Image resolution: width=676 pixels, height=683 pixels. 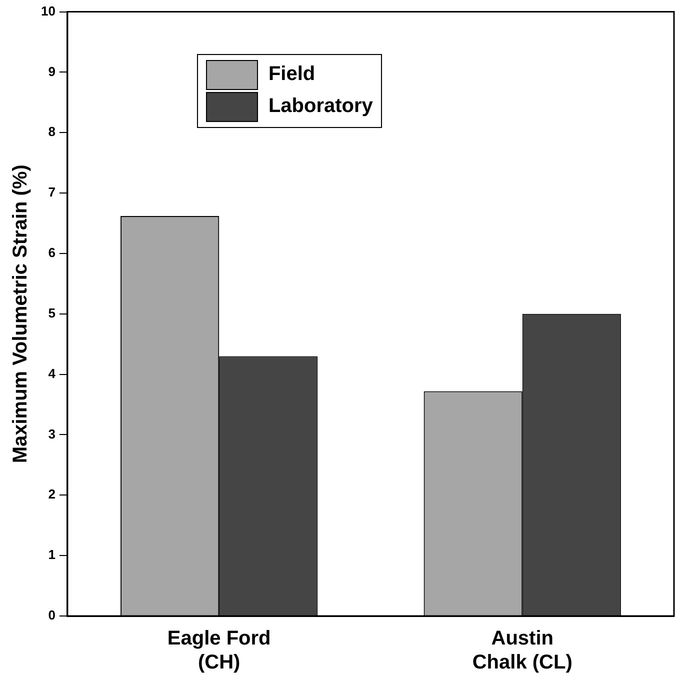 I want to click on y-tick-label: 1, so click(x=52, y=554).